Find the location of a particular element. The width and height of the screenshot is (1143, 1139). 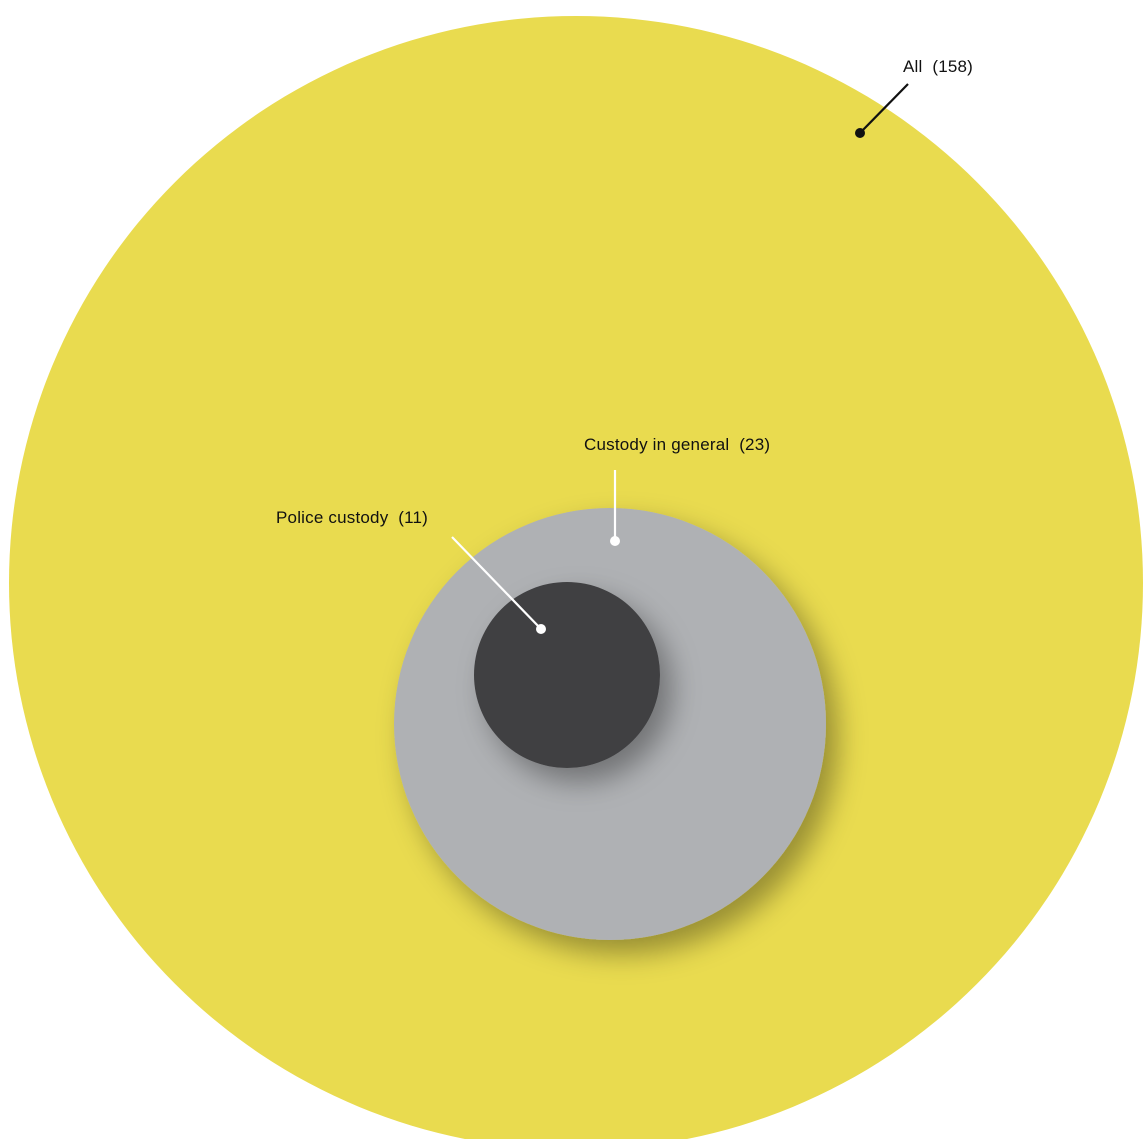

leader-line-police-custody is located at coordinates (496, 583).